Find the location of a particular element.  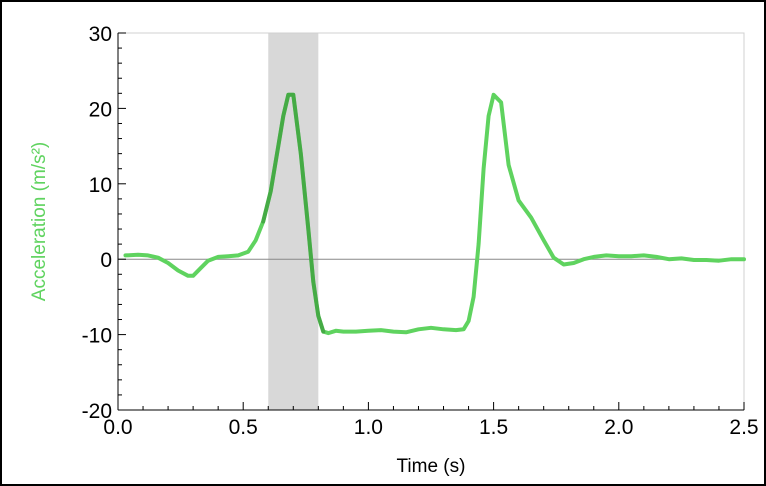

y-tick-label: 20 is located at coordinates (100, 109).